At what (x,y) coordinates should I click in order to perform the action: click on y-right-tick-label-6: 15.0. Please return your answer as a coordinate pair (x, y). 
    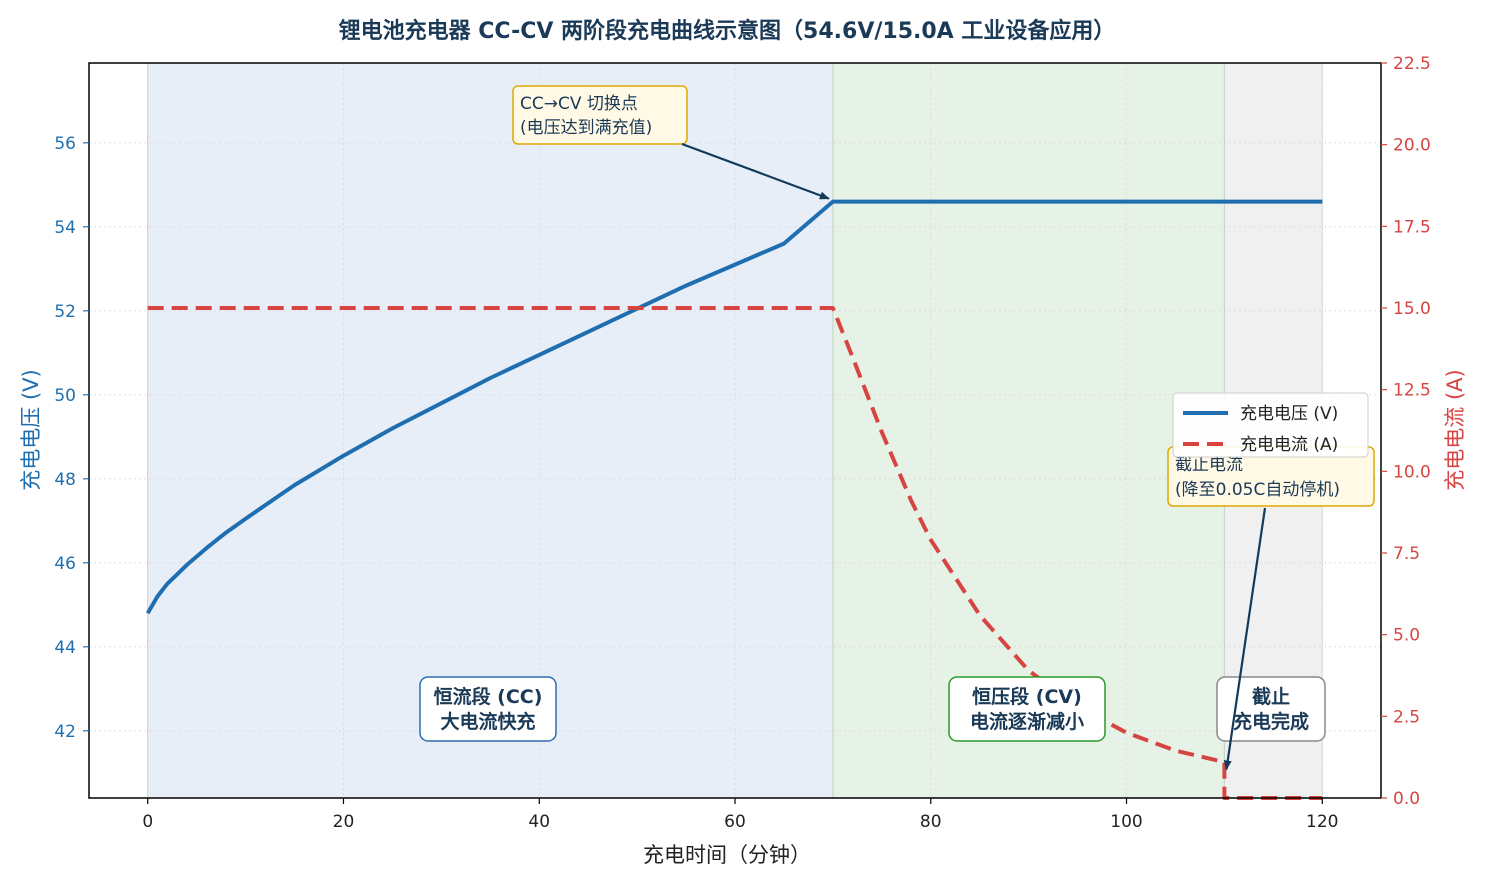
    Looking at the image, I should click on (1412, 309).